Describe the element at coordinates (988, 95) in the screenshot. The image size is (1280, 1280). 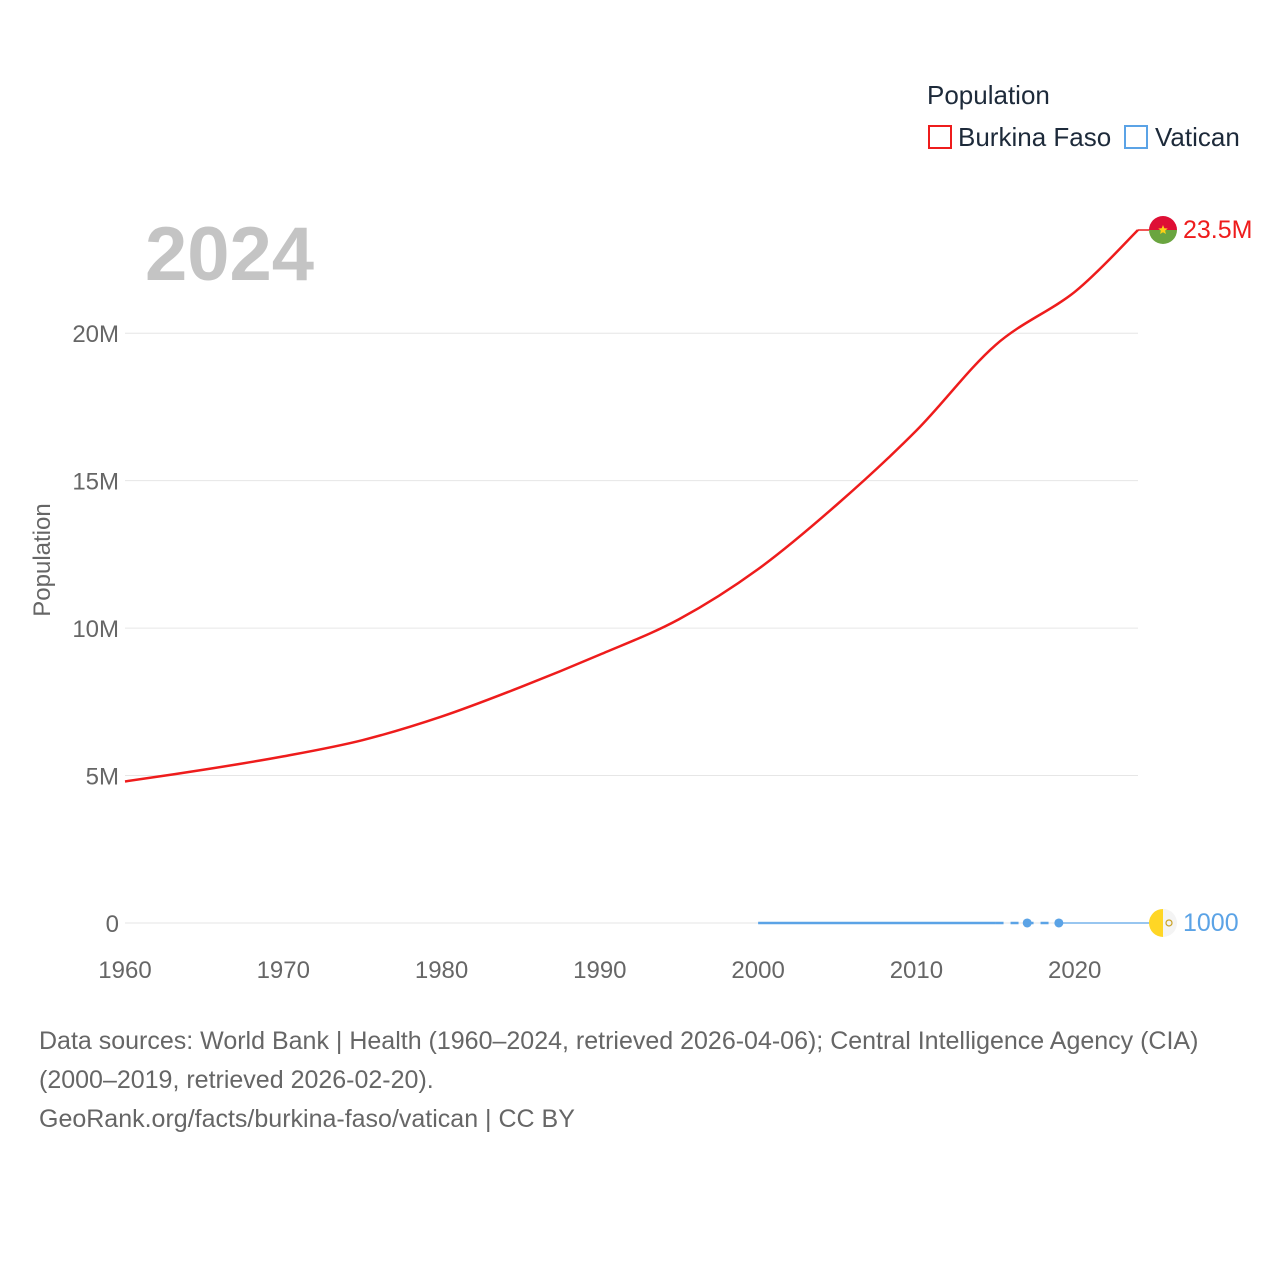
I see `legend-title: Population` at that location.